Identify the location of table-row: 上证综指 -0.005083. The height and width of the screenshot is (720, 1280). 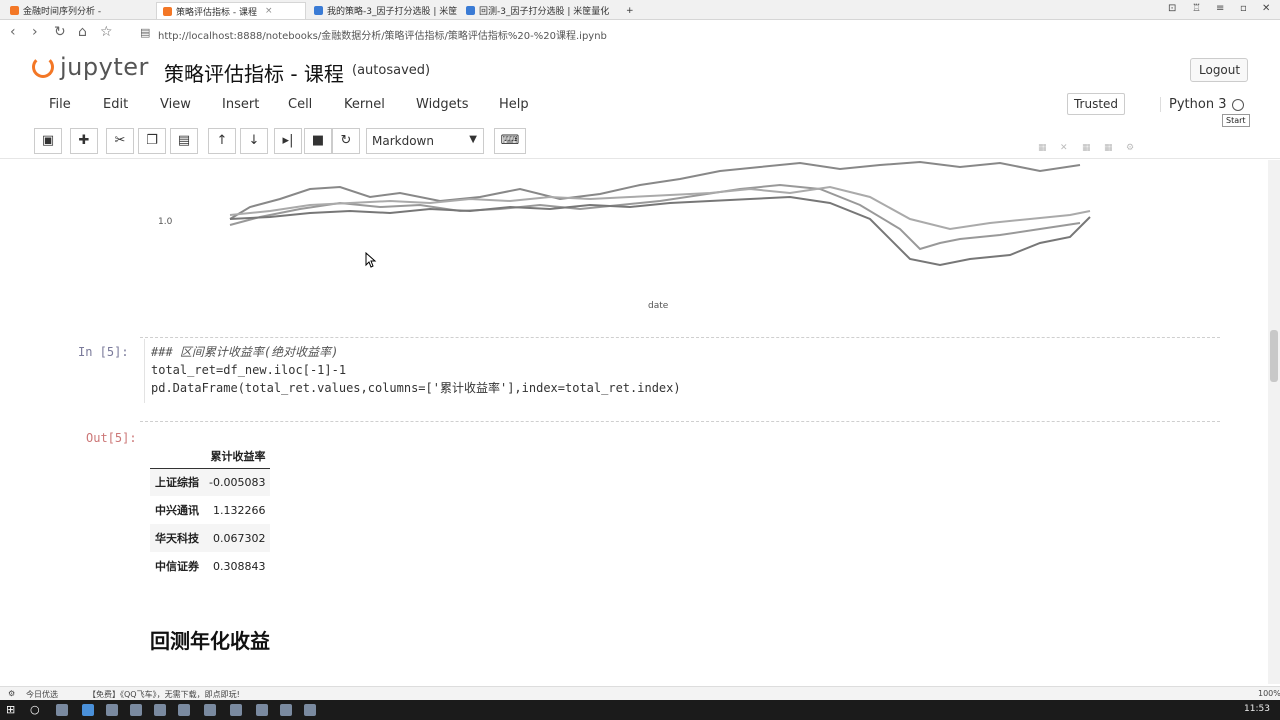
(210, 482).